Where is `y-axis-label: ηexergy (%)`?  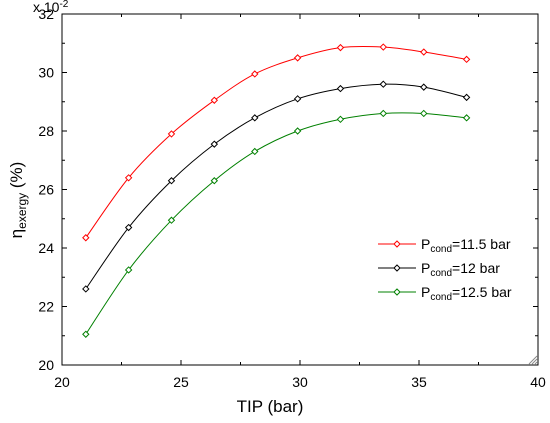 y-axis-label: ηexergy (%) is located at coordinates (18, 200).